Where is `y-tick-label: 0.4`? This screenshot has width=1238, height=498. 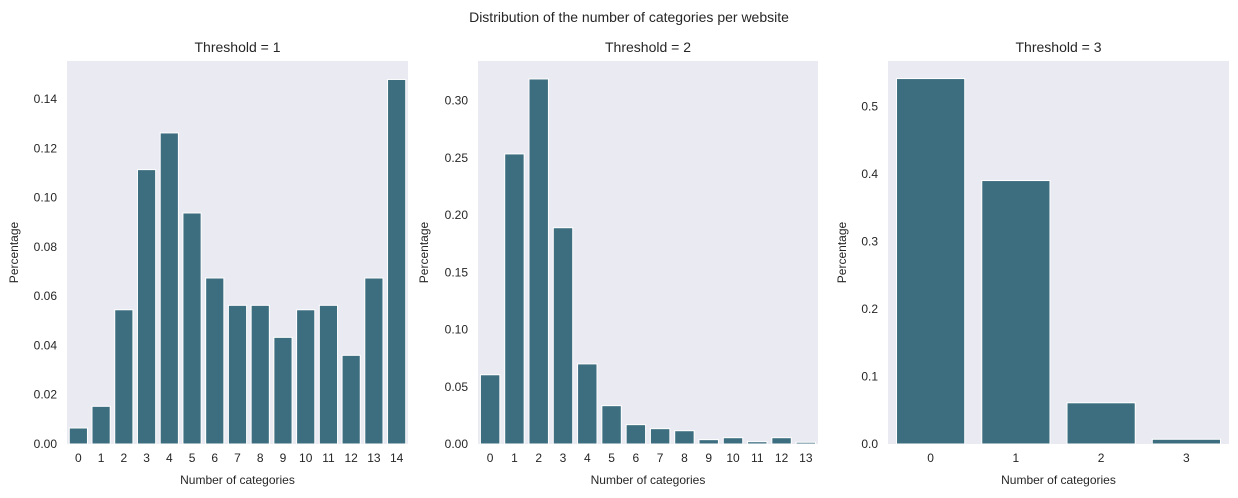
y-tick-label: 0.4 is located at coordinates (869, 174).